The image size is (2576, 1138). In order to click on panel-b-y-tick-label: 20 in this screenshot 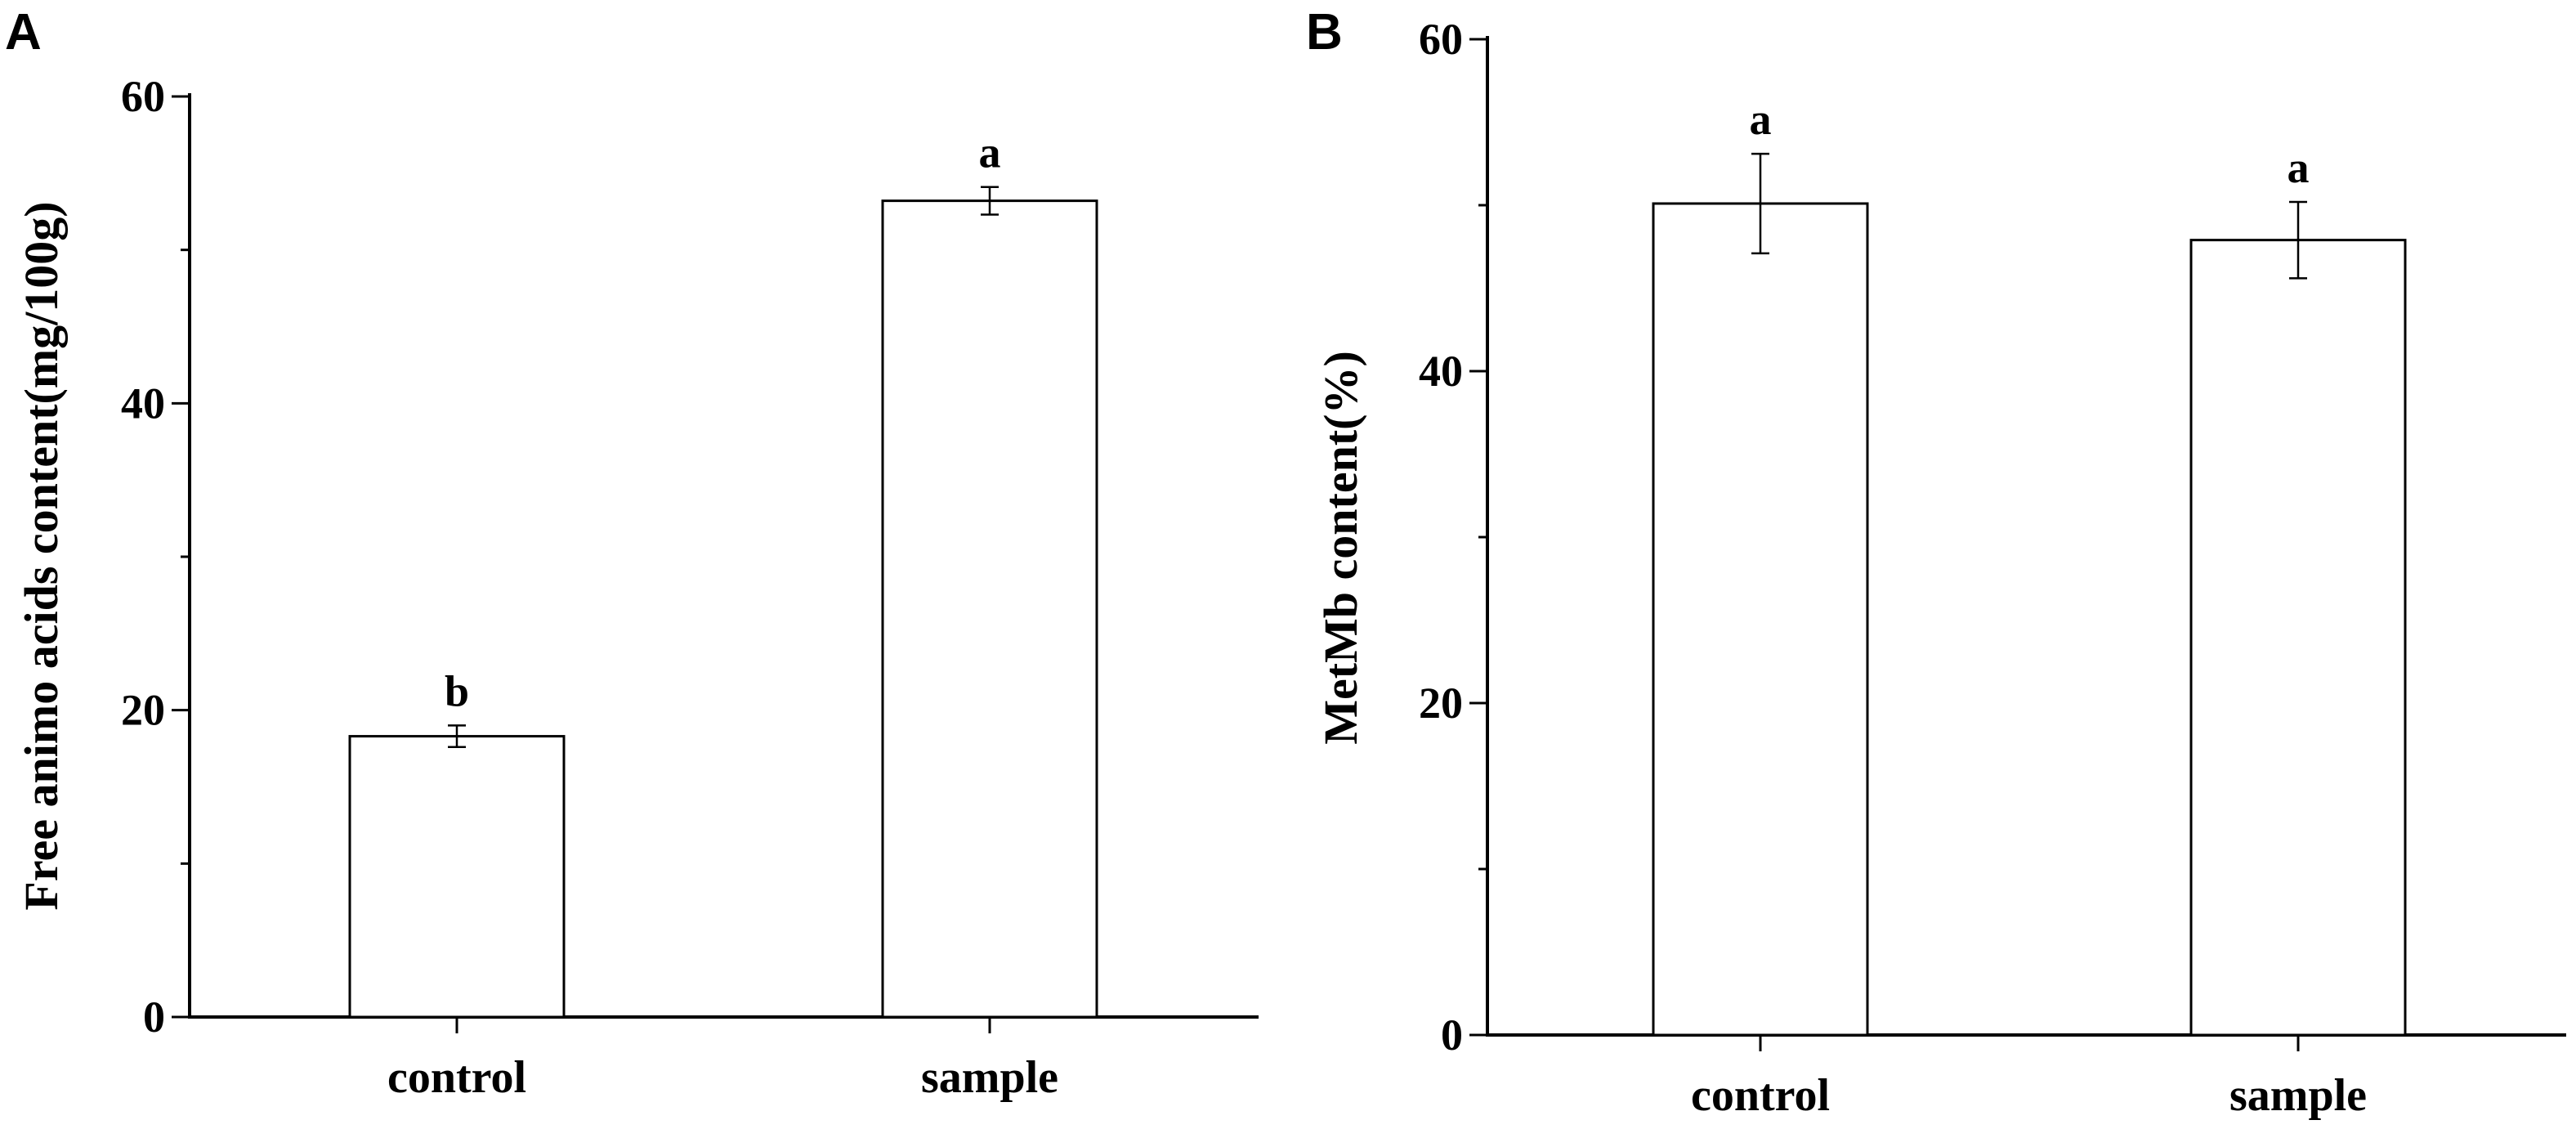, I will do `click(1441, 703)`.